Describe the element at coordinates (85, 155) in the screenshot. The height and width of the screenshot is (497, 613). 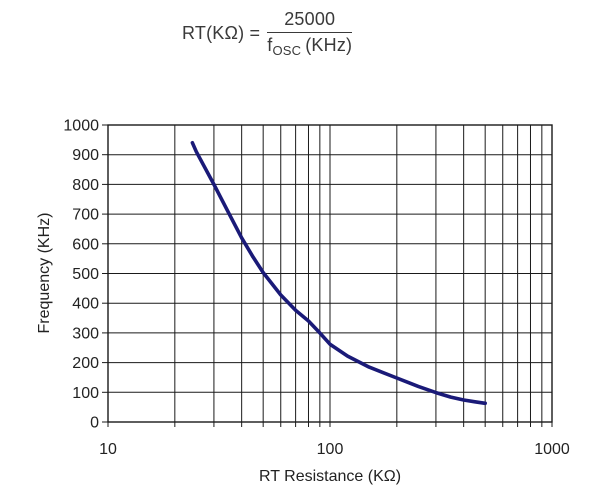
I see `y-tick-label: 900` at that location.